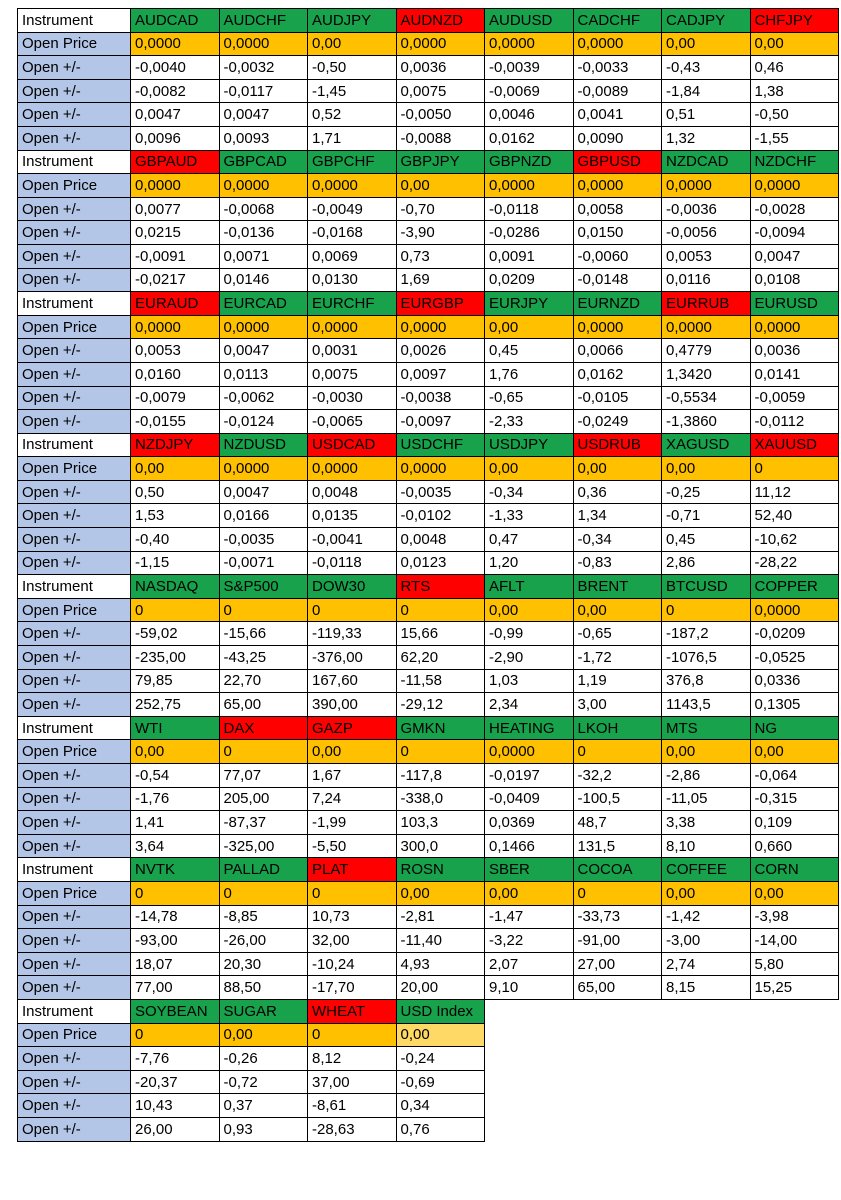  I want to click on open-change-cell: -0,34, so click(617, 539).